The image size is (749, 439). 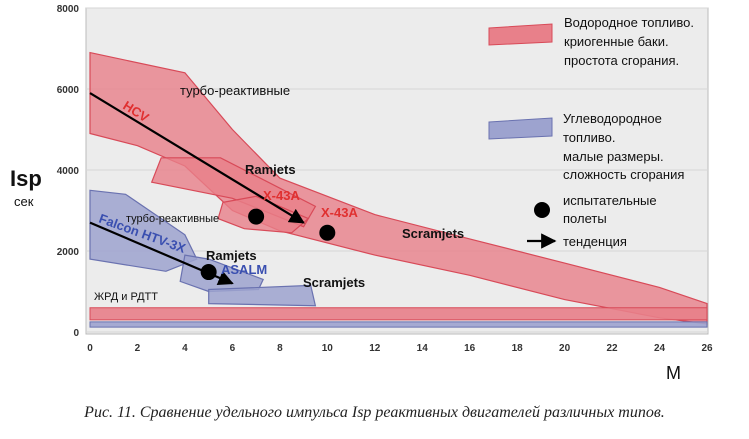 What do you see at coordinates (616, 41) in the screenshot?
I see `legend-hydrogen-line-2: криогенные баки.` at bounding box center [616, 41].